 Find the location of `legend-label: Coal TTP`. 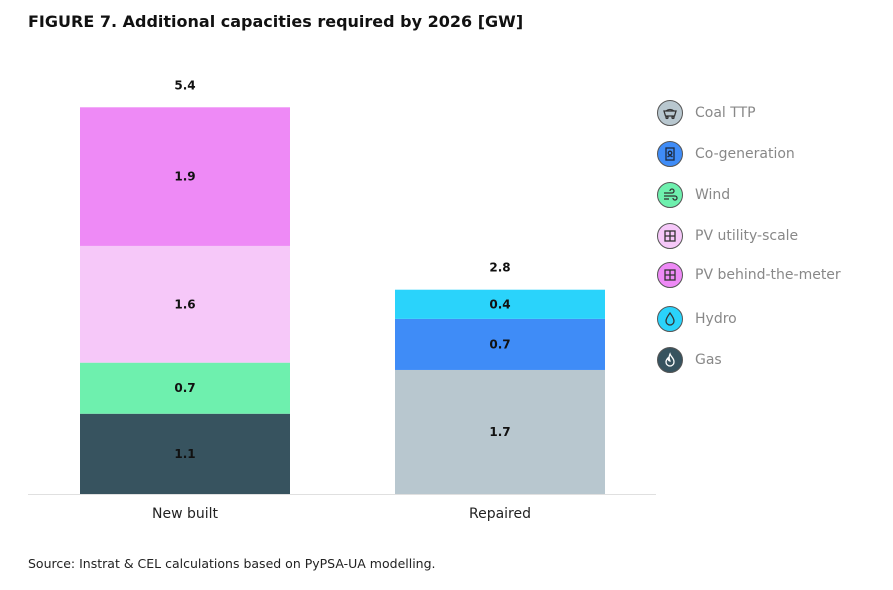

legend-label: Coal TTP is located at coordinates (725, 113).